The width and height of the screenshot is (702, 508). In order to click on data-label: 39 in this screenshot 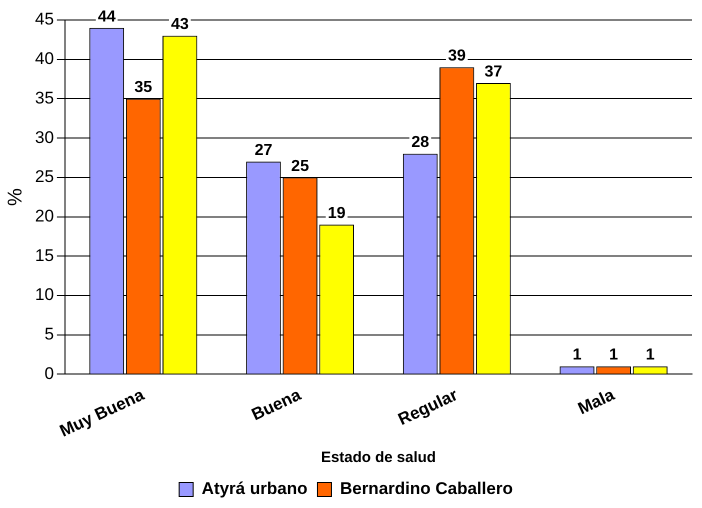, I will do `click(457, 56)`.